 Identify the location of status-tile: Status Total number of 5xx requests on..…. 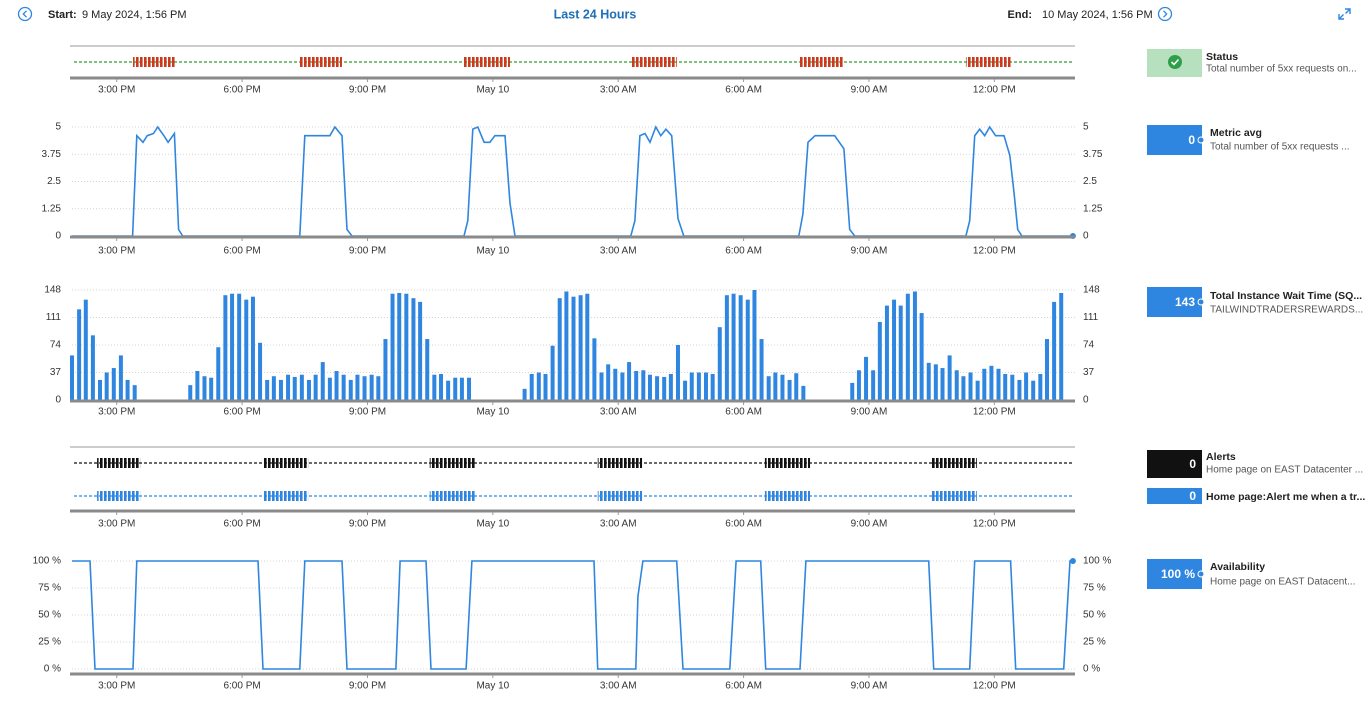
(1252, 63).